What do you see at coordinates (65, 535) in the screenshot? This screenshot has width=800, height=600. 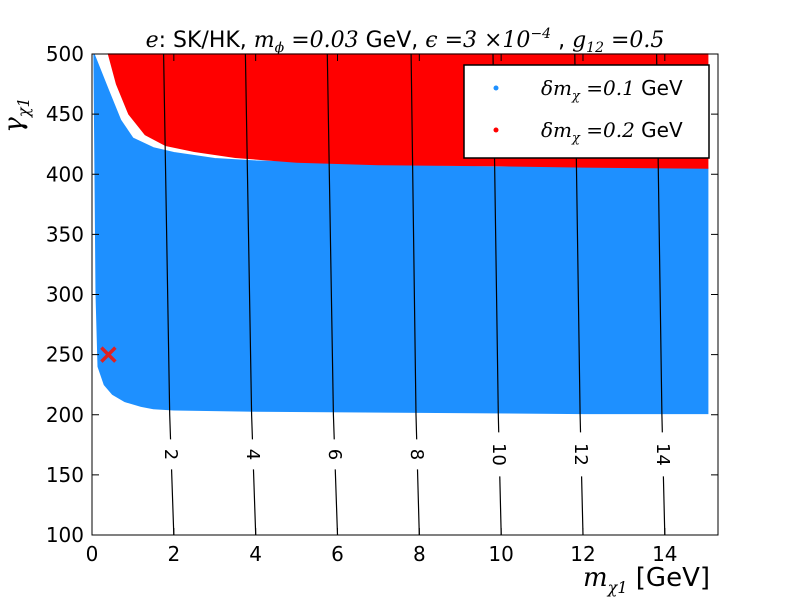 I see `y-tick-label-100: 100` at bounding box center [65, 535].